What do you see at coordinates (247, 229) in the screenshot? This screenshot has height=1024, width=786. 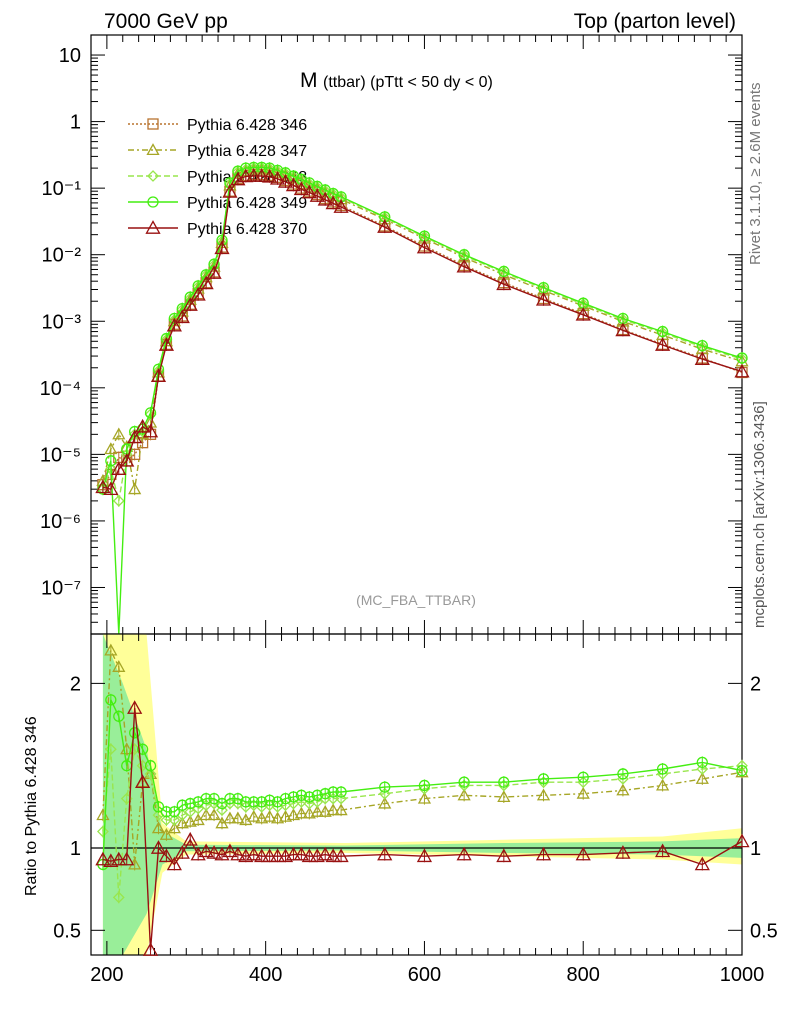 I see `legend-label: Pythia 6.428 370` at bounding box center [247, 229].